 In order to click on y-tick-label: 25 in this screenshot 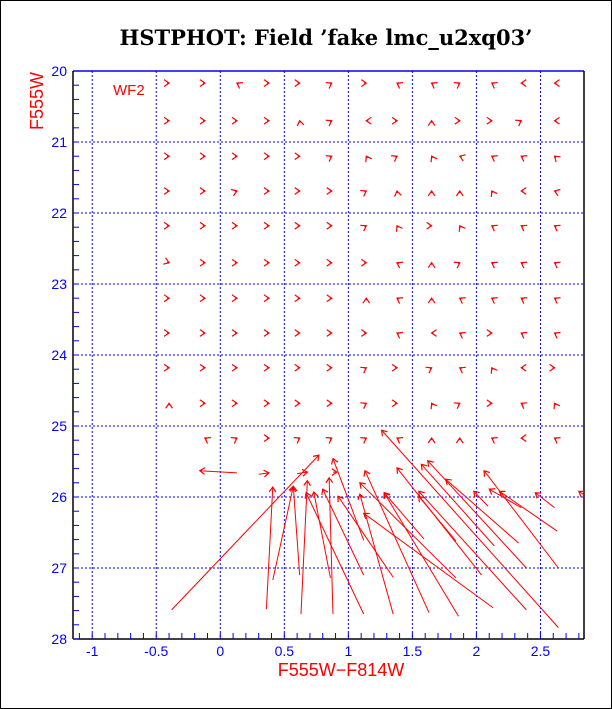, I will do `click(59, 426)`.